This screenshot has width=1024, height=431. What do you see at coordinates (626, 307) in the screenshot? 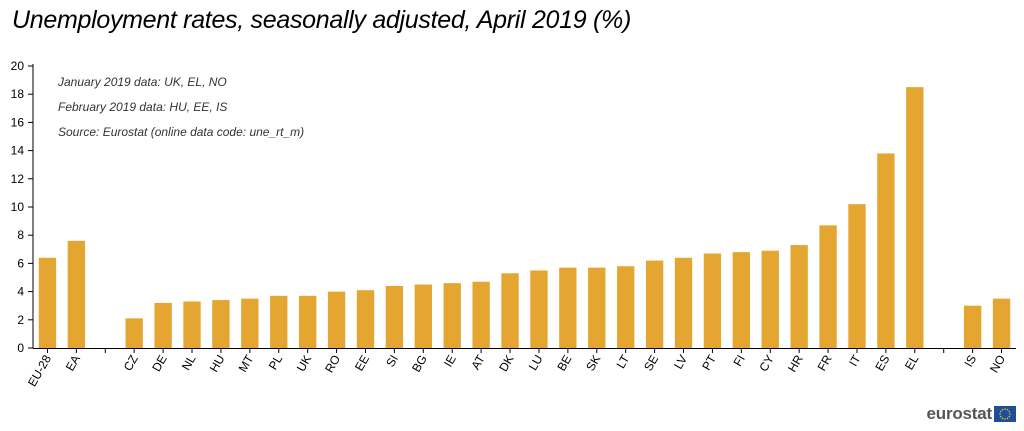
I see `bar-lt` at bounding box center [626, 307].